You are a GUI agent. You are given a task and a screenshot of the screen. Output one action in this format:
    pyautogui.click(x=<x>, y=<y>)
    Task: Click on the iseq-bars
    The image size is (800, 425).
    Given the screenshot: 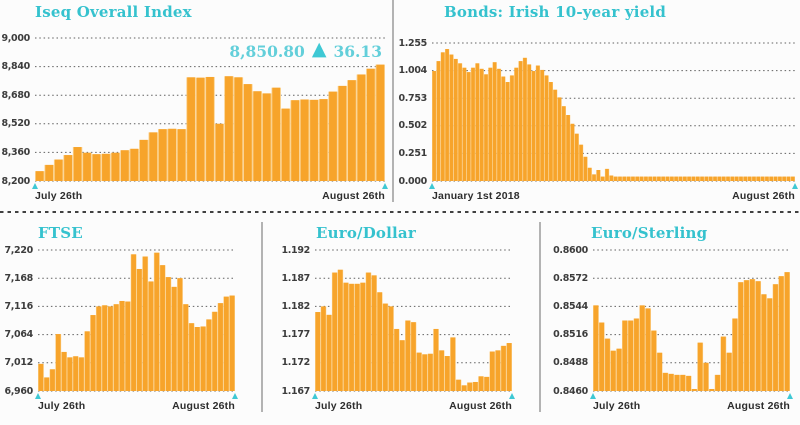 What is the action you would take?
    pyautogui.click(x=210, y=109)
    